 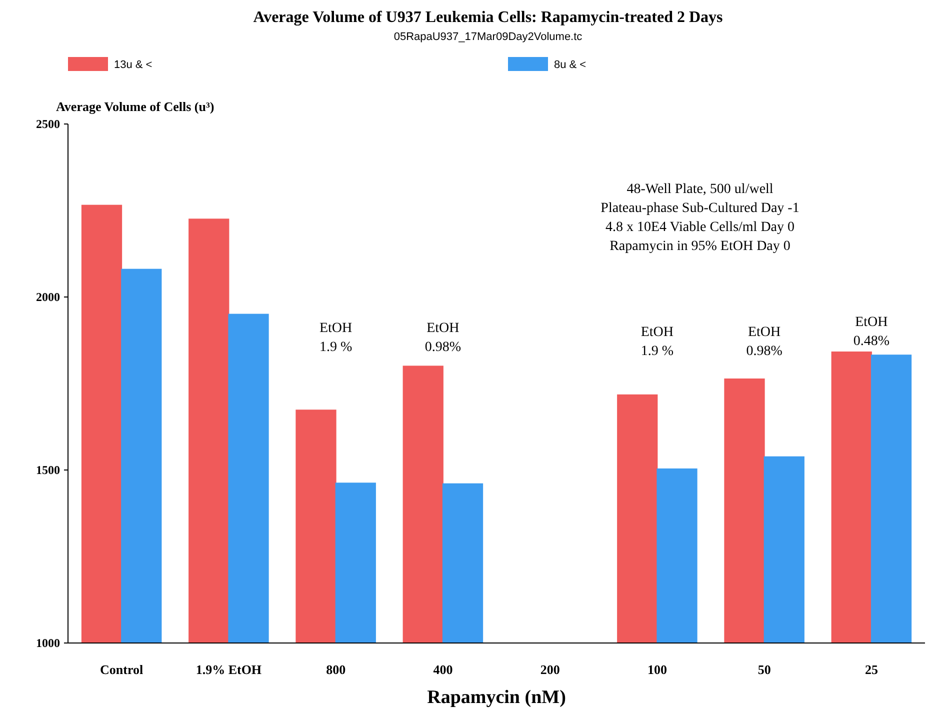 What do you see at coordinates (496, 697) in the screenshot?
I see `x-axis-title: Rapamycin (nM)` at bounding box center [496, 697].